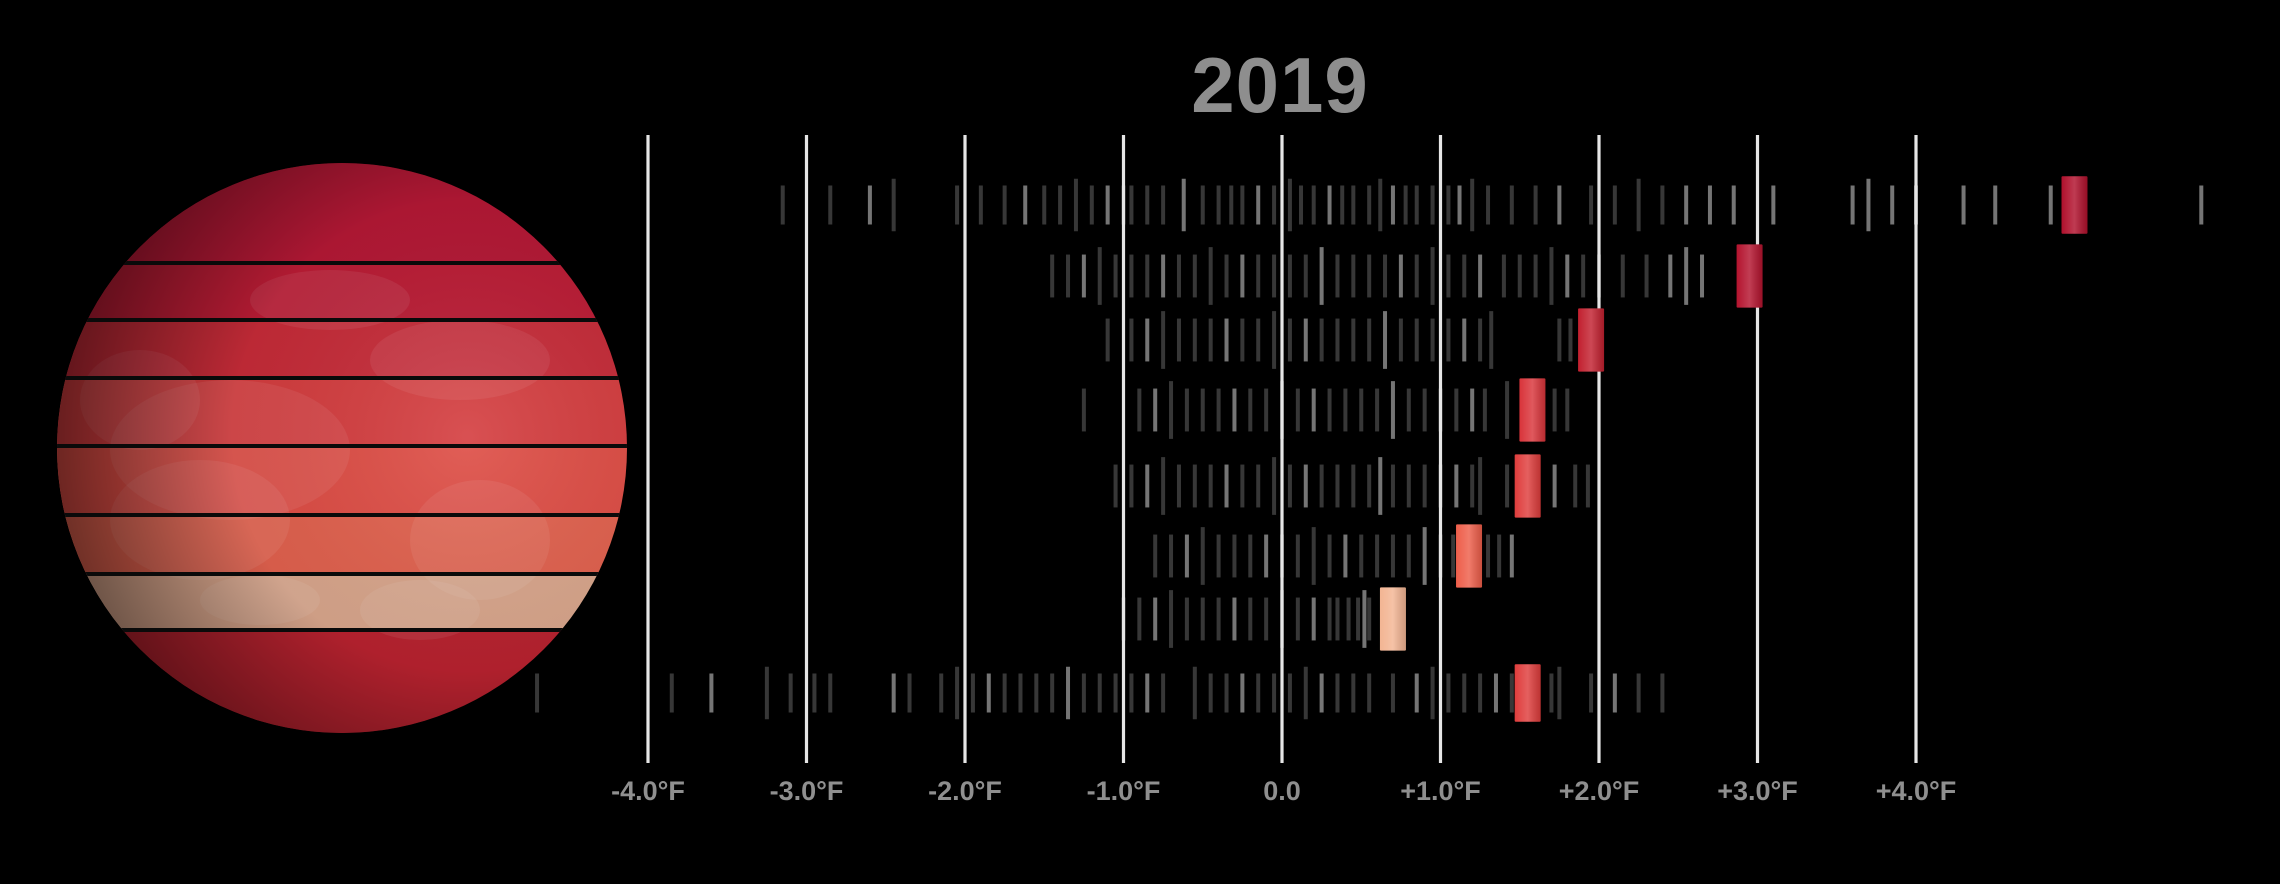 Image resolution: width=2280 pixels, height=884 pixels. Describe the element at coordinates (1392, 619) in the screenshot. I see `highlight-mark-shine` at that location.